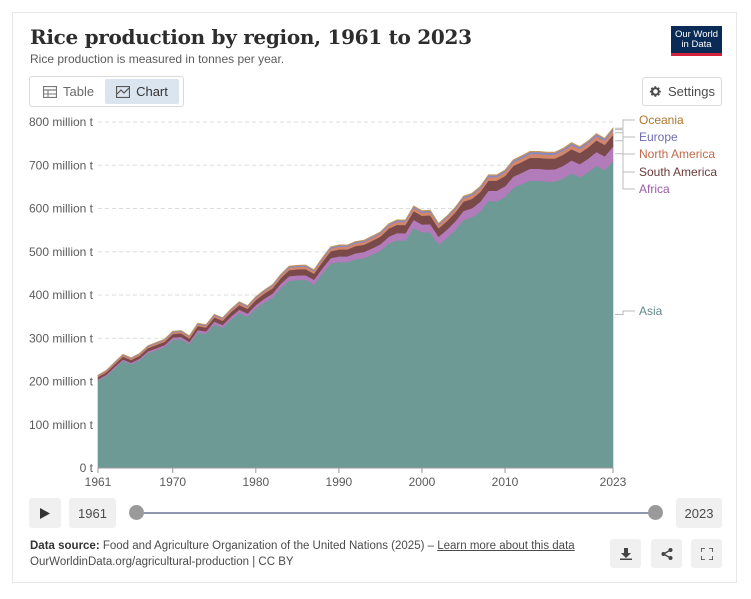  What do you see at coordinates (61, 252) in the screenshot?
I see `y-tick-label: 500 million t` at bounding box center [61, 252].